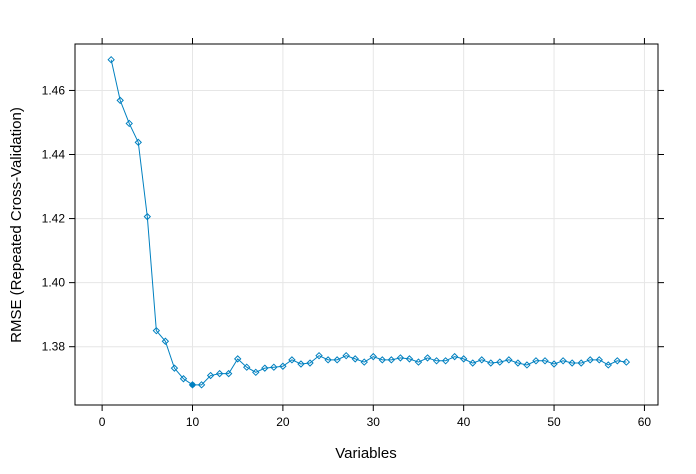 This screenshot has width=696, height=474. I want to click on y-tick-label: 1.44, so click(54, 155).